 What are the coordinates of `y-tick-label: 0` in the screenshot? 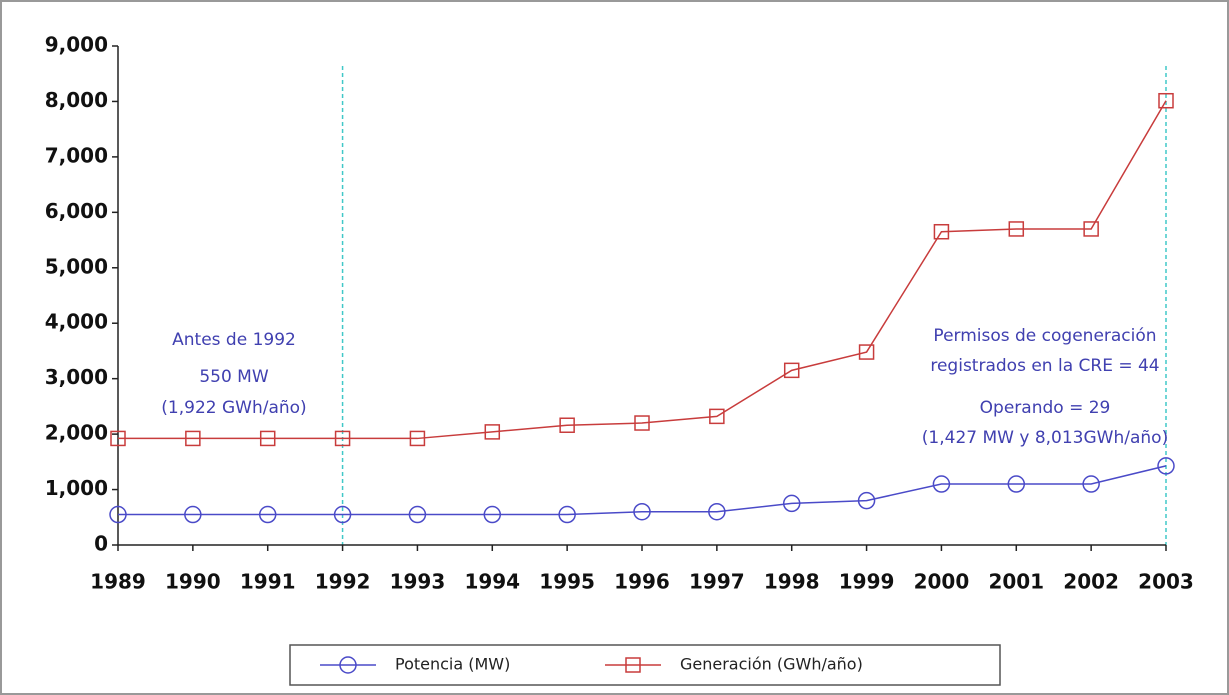 It's located at (101, 544).